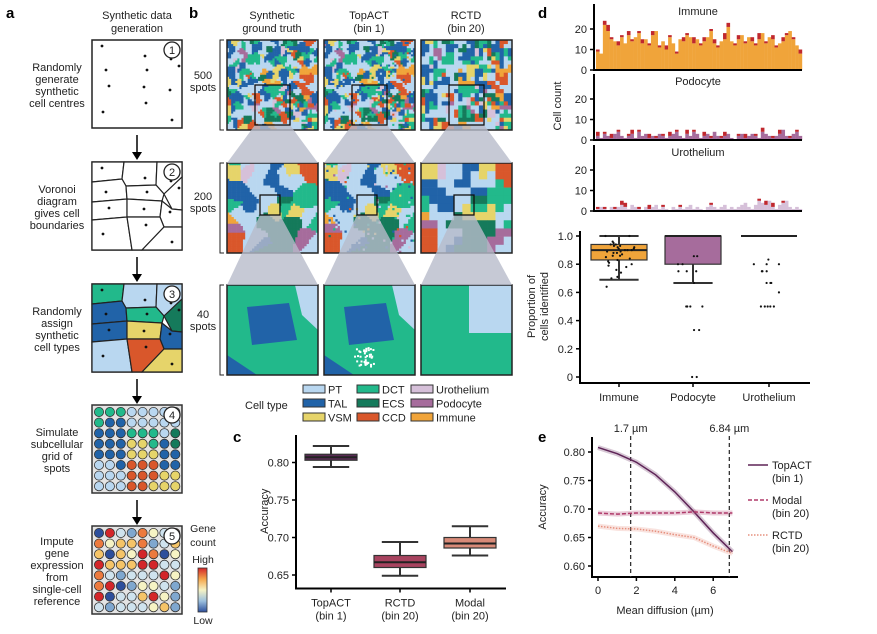 Image resolution: width=877 pixels, height=634 pixels. Describe the element at coordinates (161, 360) in the screenshot. I see `voronoi-cell` at that location.